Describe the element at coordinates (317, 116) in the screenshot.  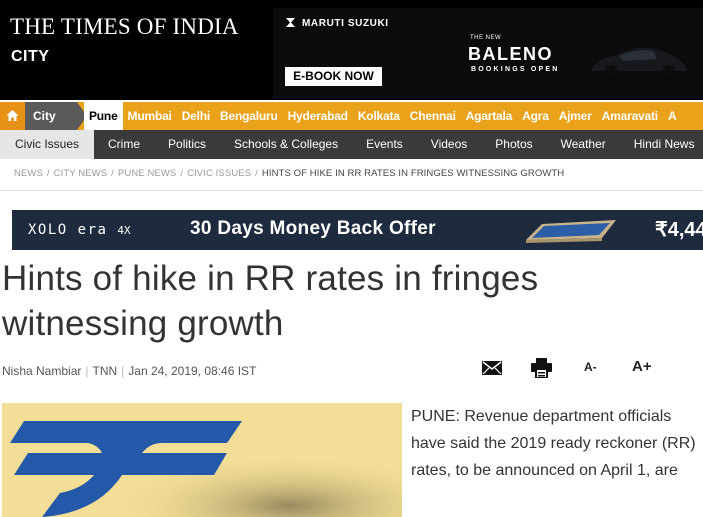
I see `city-nav-item-hyderabad: Hyderabad` at that location.